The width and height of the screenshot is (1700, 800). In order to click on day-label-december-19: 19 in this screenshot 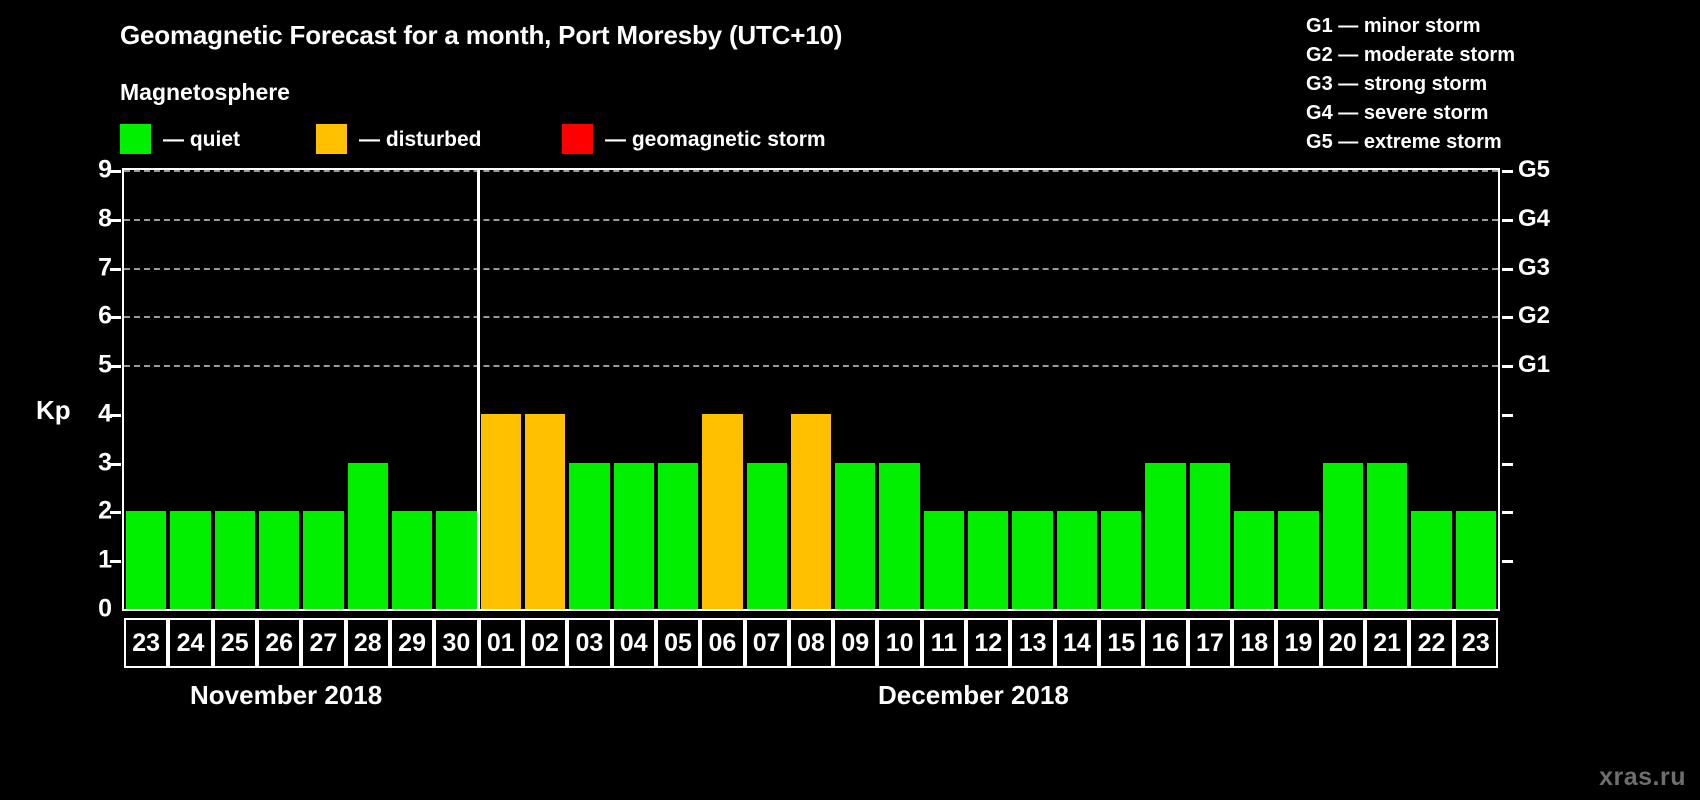, I will do `click(1298, 643)`.